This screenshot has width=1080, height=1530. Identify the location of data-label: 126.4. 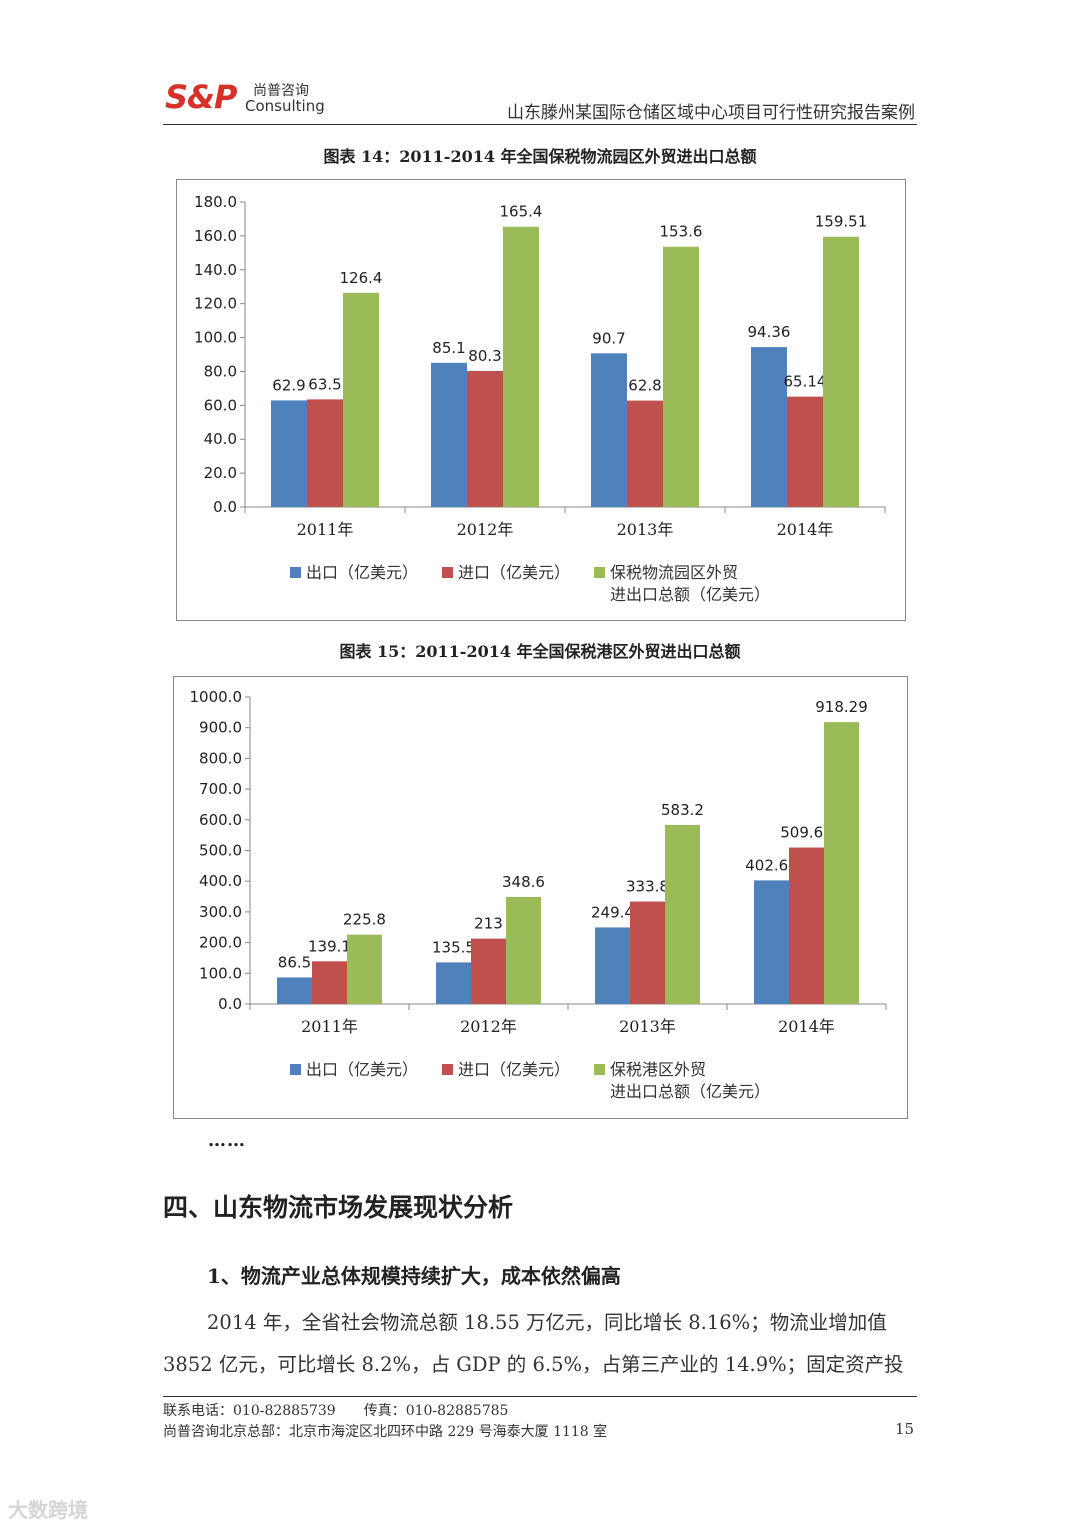
(361, 278).